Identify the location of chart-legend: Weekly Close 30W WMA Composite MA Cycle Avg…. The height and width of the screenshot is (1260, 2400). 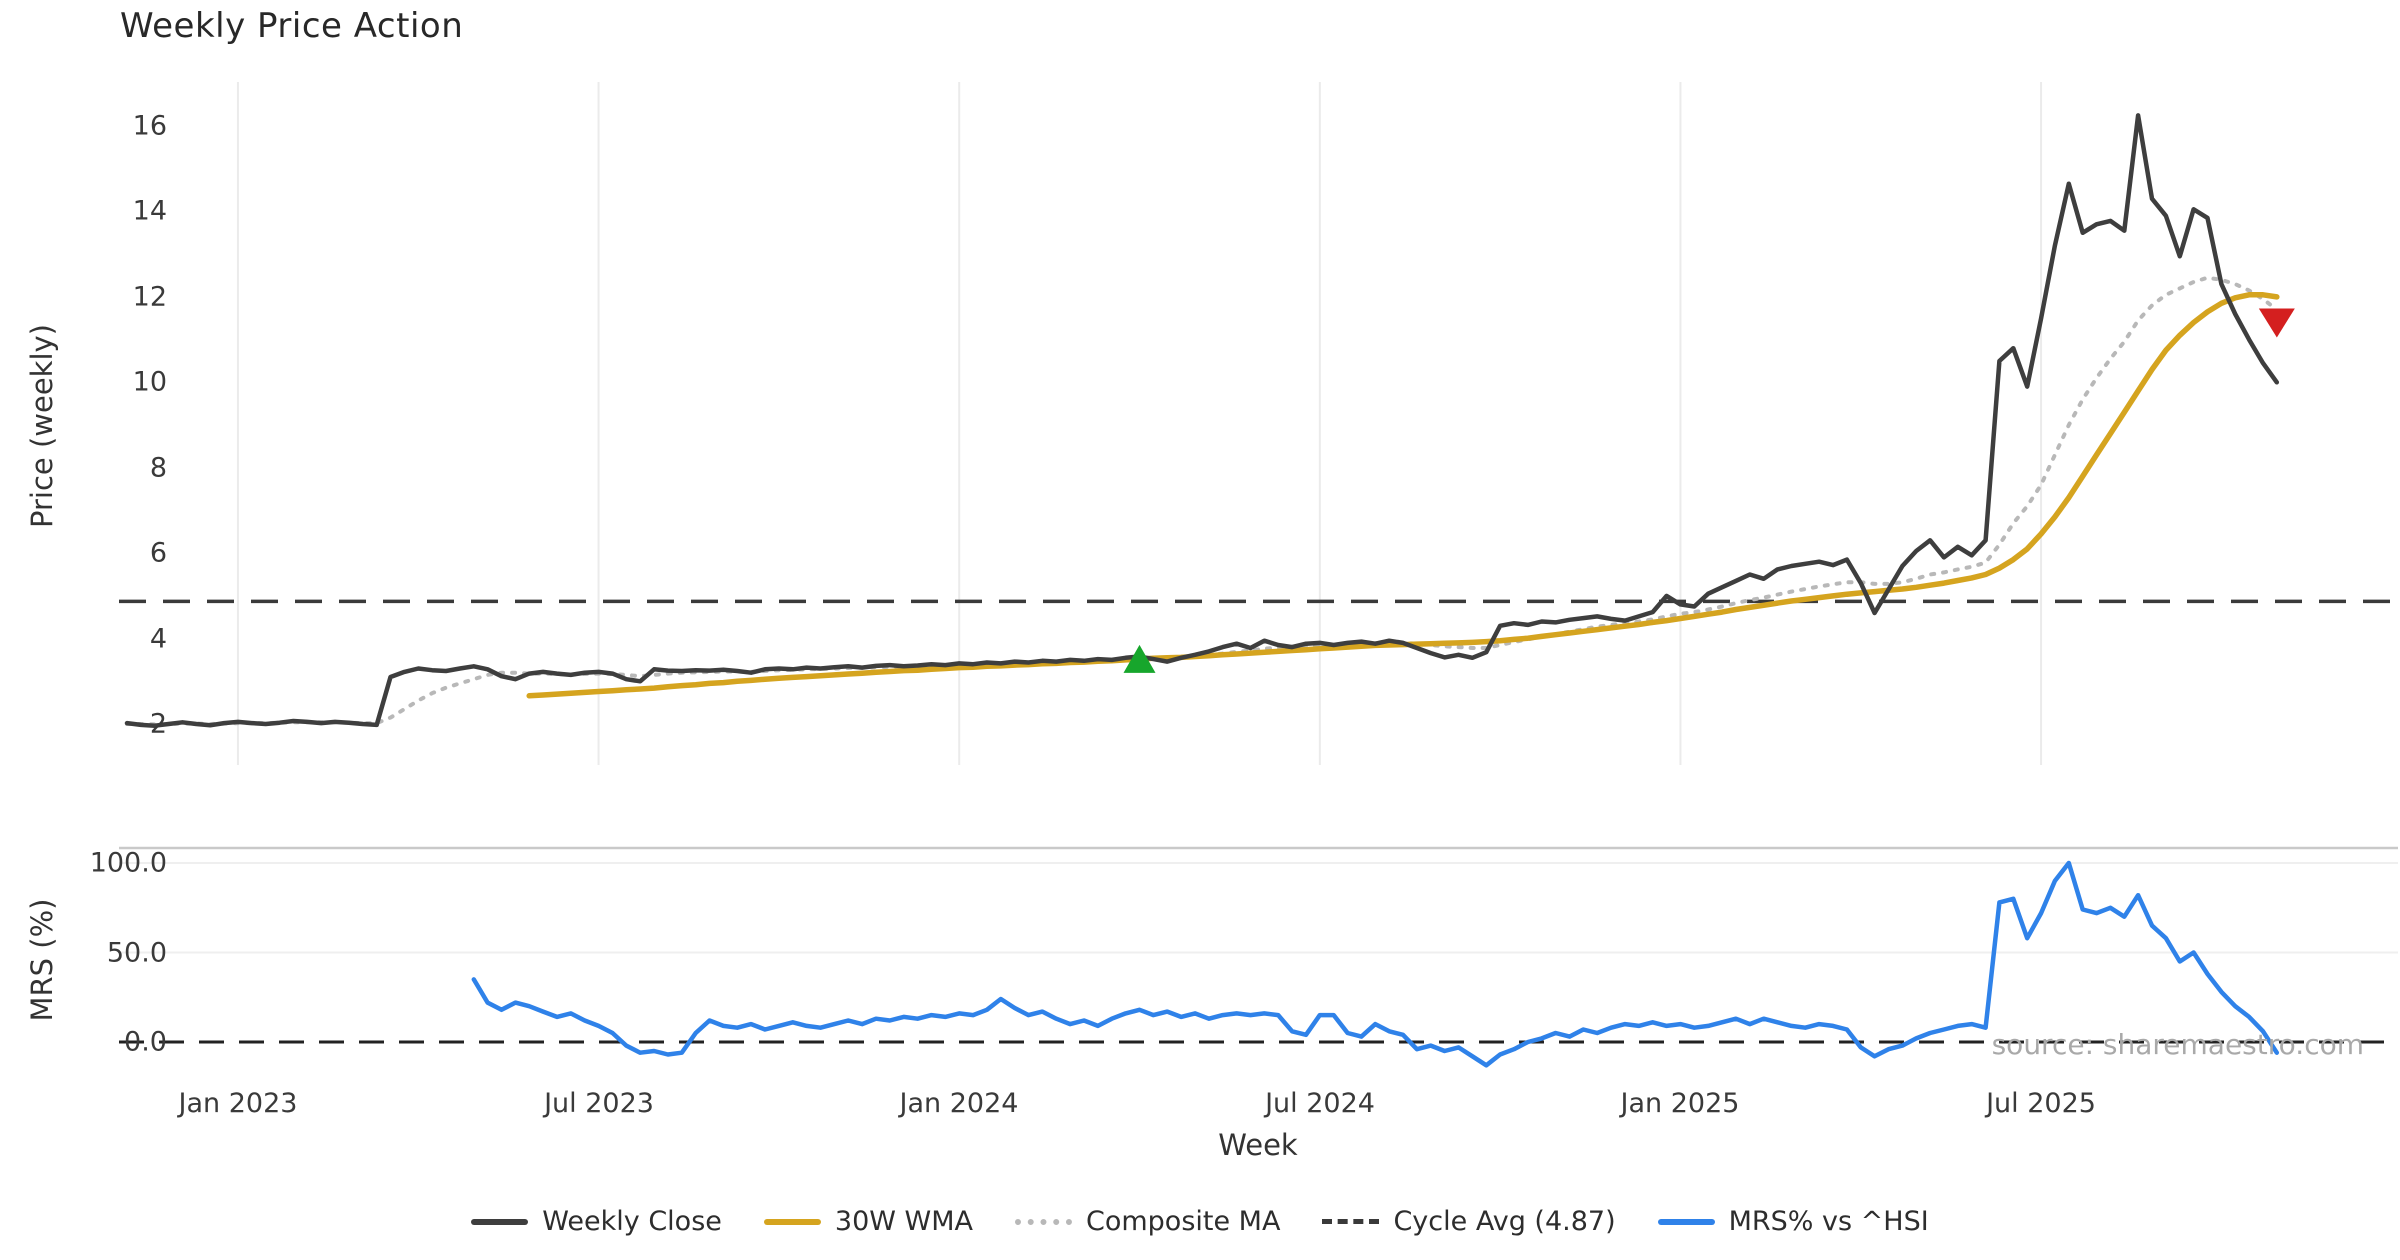
(1200, 1221).